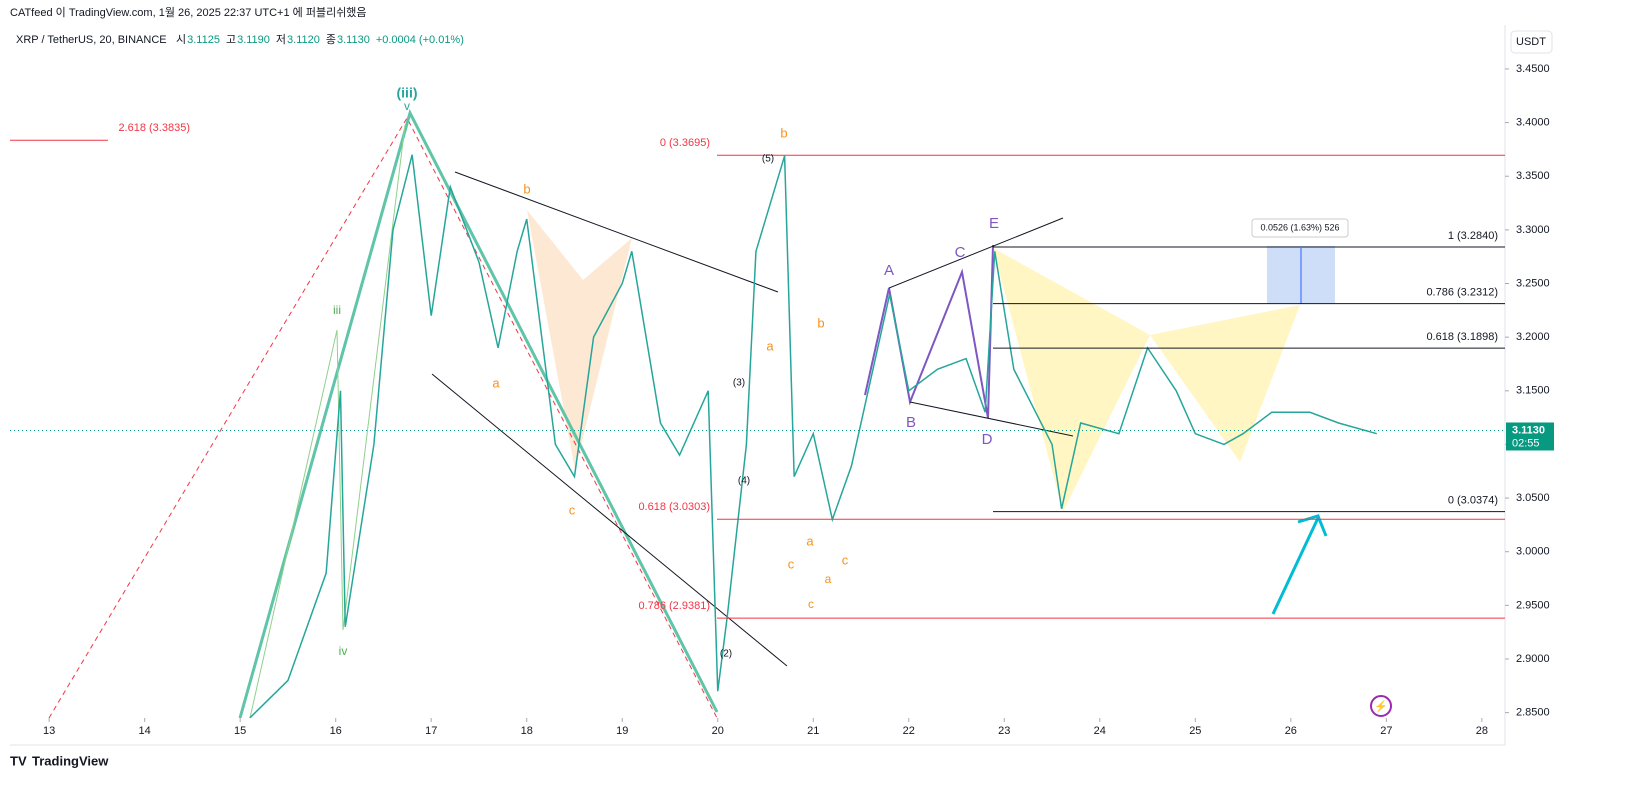 The image size is (1625, 807). Describe the element at coordinates (1100, 731) in the screenshot. I see `x-tick-label: 24` at that location.